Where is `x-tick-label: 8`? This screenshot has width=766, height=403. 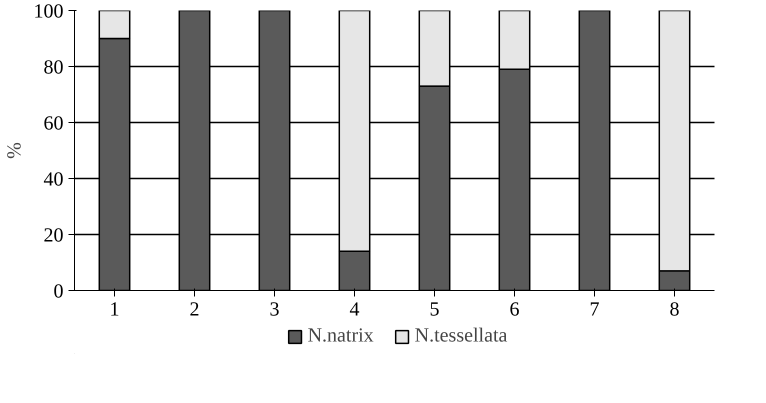 x-tick-label: 8 is located at coordinates (675, 309).